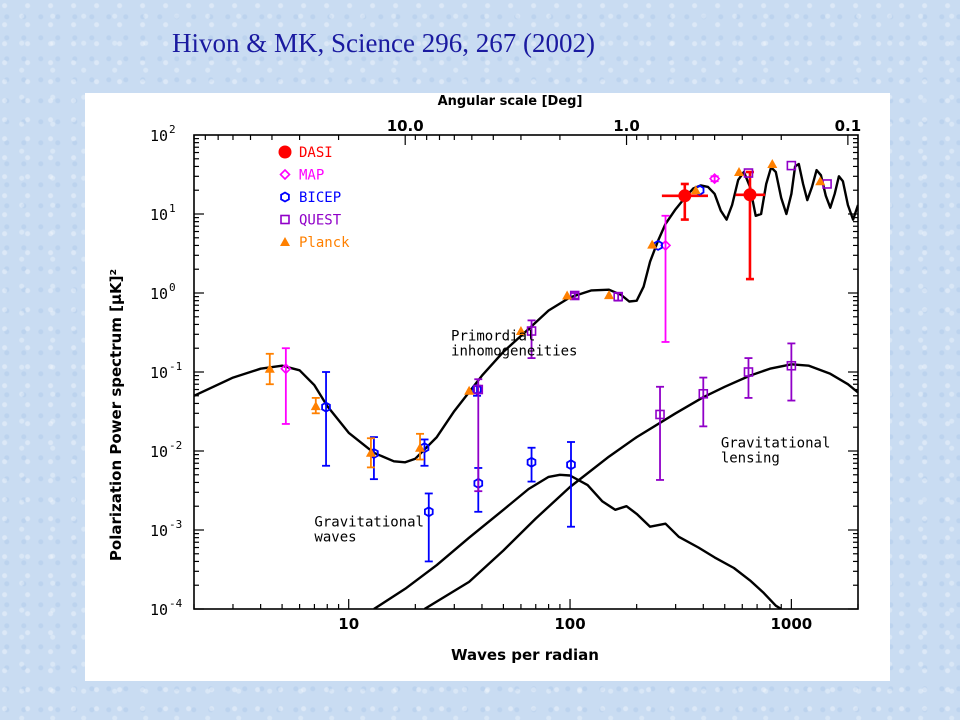 The image size is (960, 720). Describe the element at coordinates (175, 524) in the screenshot. I see `y-tick-exponent: -3` at that location.